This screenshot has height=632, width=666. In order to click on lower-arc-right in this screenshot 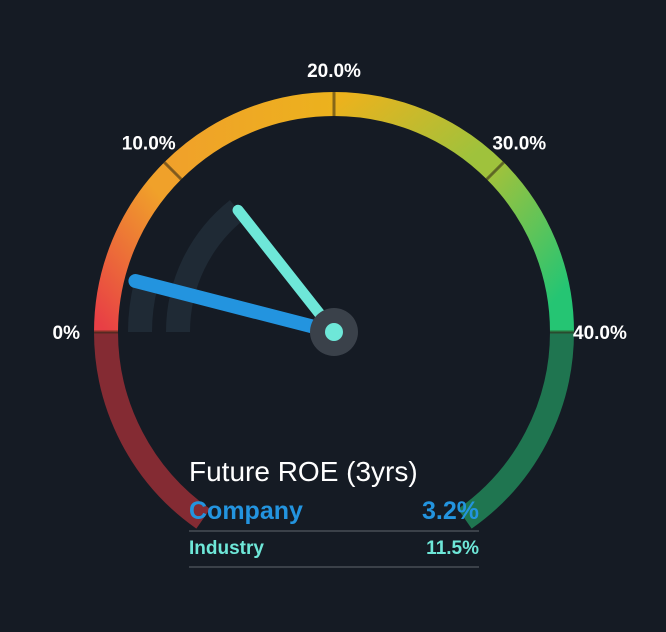, I will do `click(515, 430)`.